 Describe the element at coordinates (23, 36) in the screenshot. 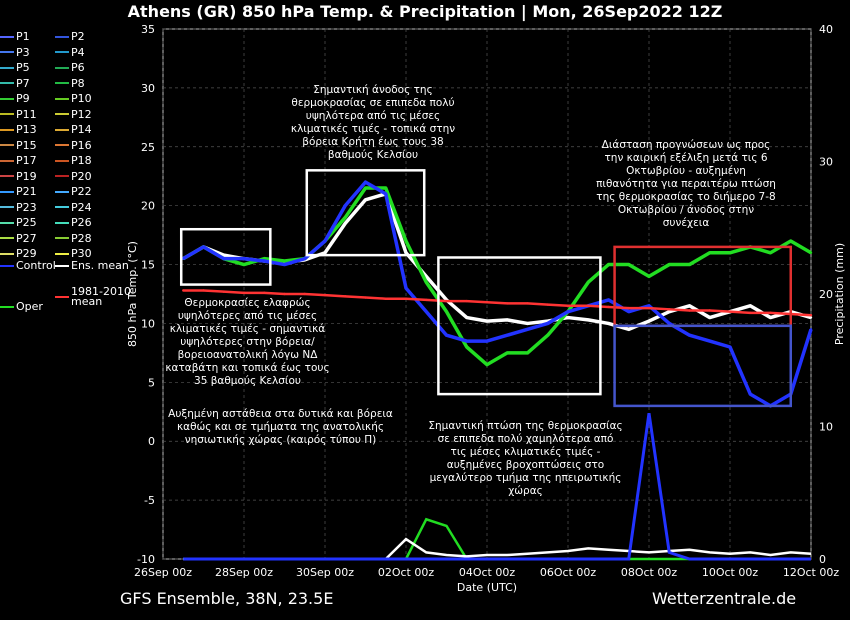

I see `legend-label: P1` at that location.